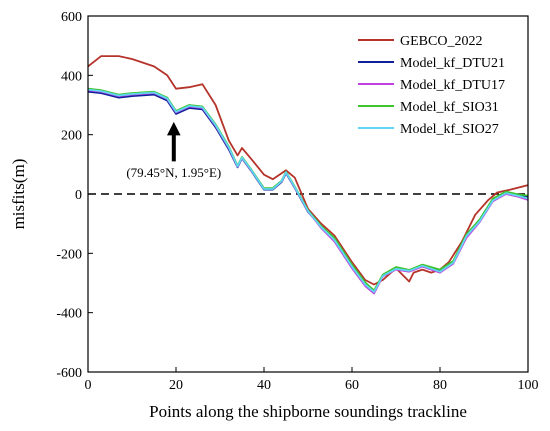 The image size is (550, 431). What do you see at coordinates (440, 385) in the screenshot?
I see `x-tick-label: 80` at bounding box center [440, 385].